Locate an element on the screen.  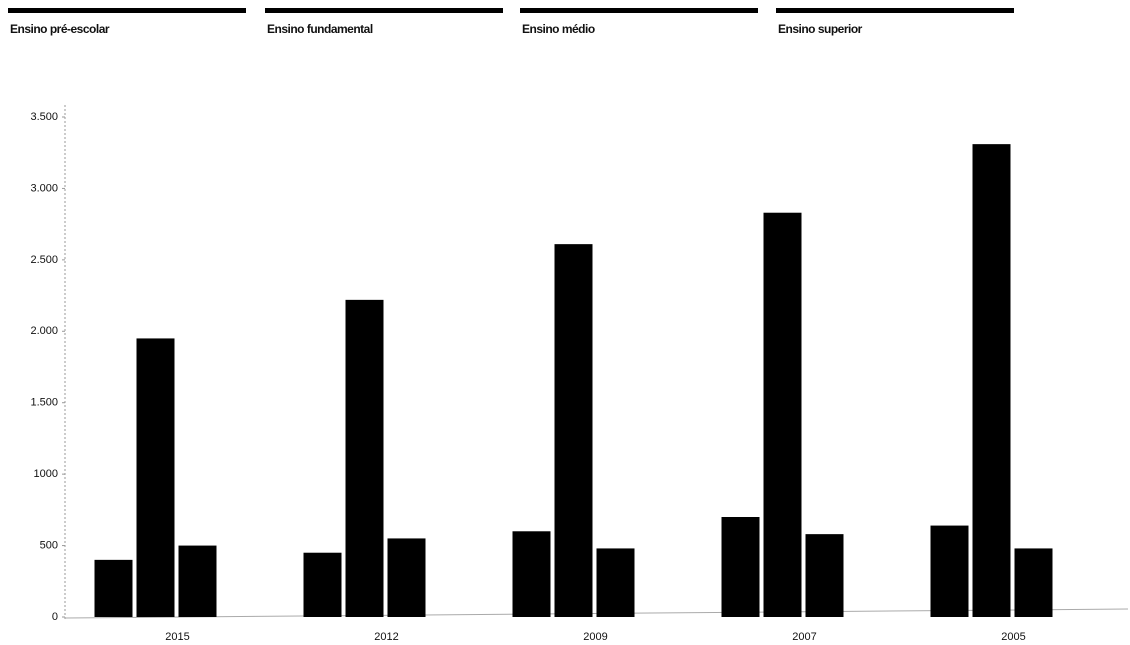
legend-label: Ensino fundamental is located at coordinates (320, 29).